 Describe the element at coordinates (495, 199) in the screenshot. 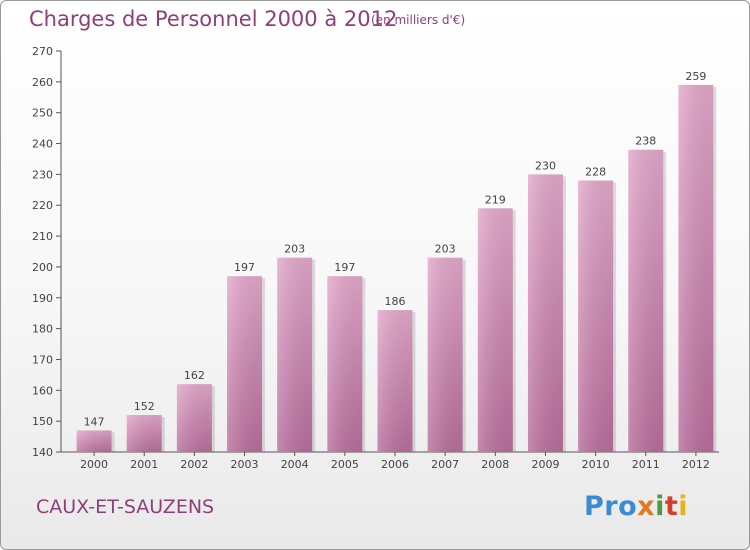

I see `bar-value-label: 219` at that location.